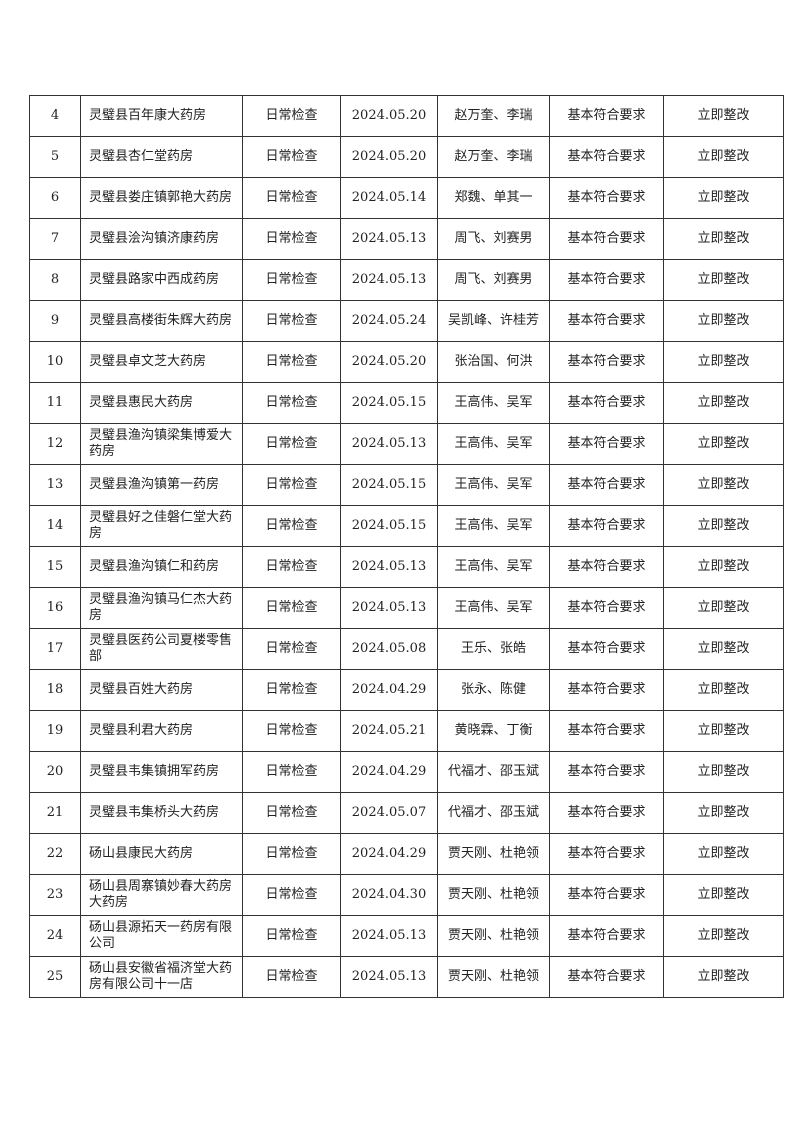  What do you see at coordinates (389, 321) in the screenshot?
I see `inspection-date-cell: 2024.05.24` at bounding box center [389, 321].